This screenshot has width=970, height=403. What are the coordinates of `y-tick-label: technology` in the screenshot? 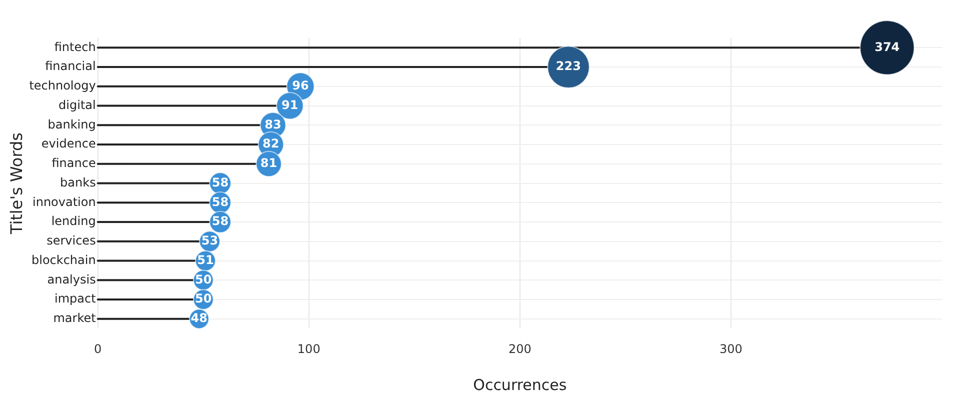 It's located at (62, 85).